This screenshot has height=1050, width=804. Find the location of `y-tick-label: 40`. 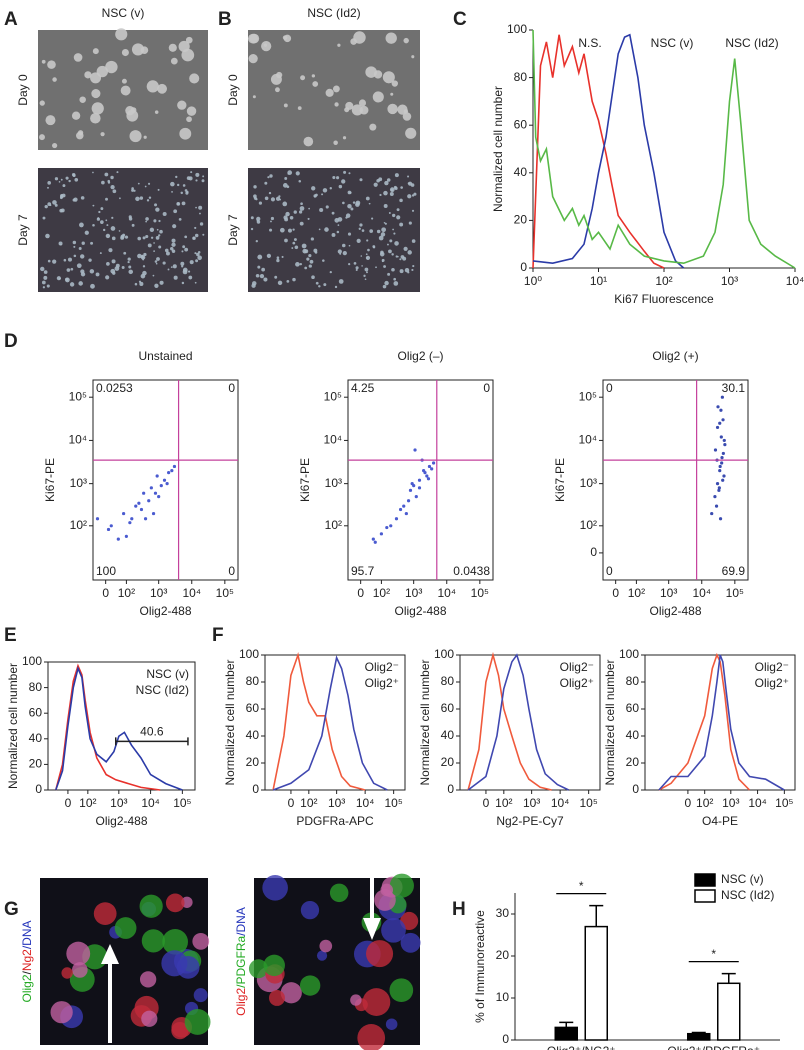

y-tick-label: 40 is located at coordinates (521, 172).